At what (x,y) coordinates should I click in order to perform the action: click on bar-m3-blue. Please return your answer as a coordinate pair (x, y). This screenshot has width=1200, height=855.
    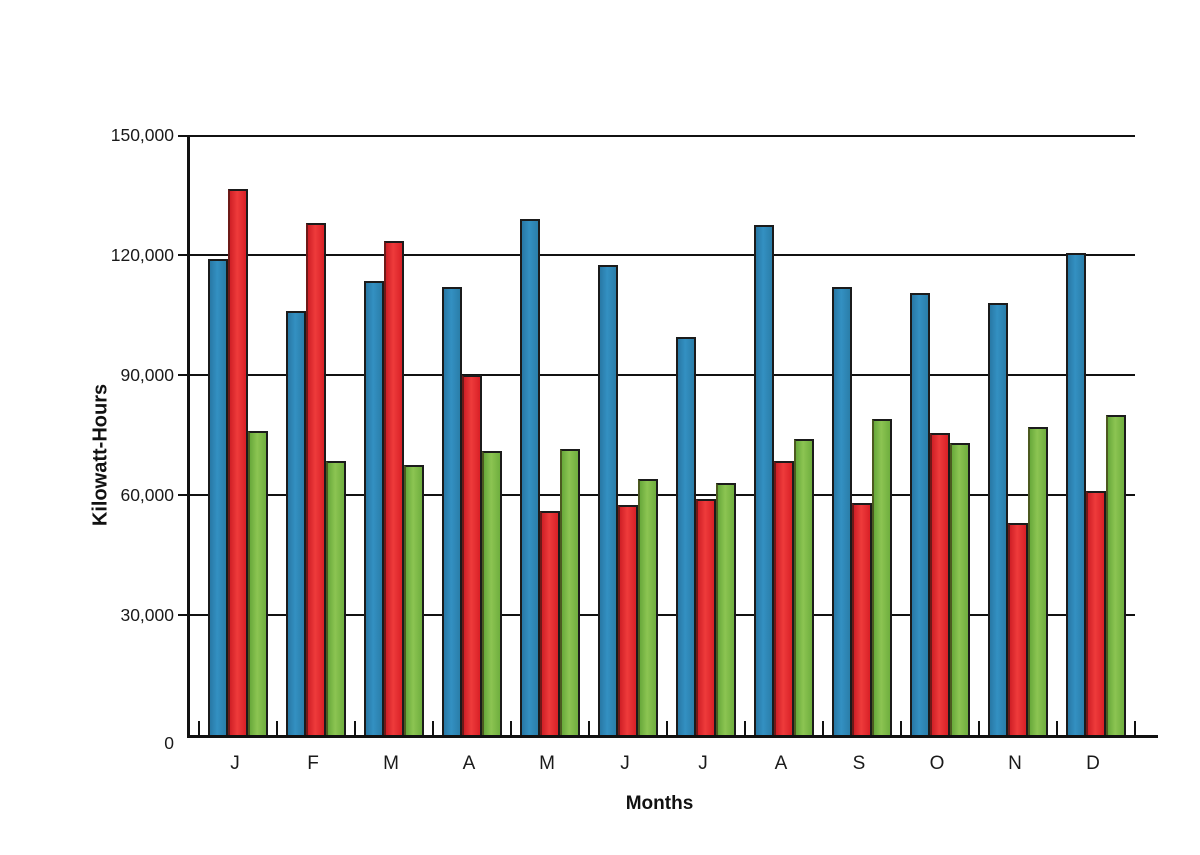
    Looking at the image, I should click on (374, 508).